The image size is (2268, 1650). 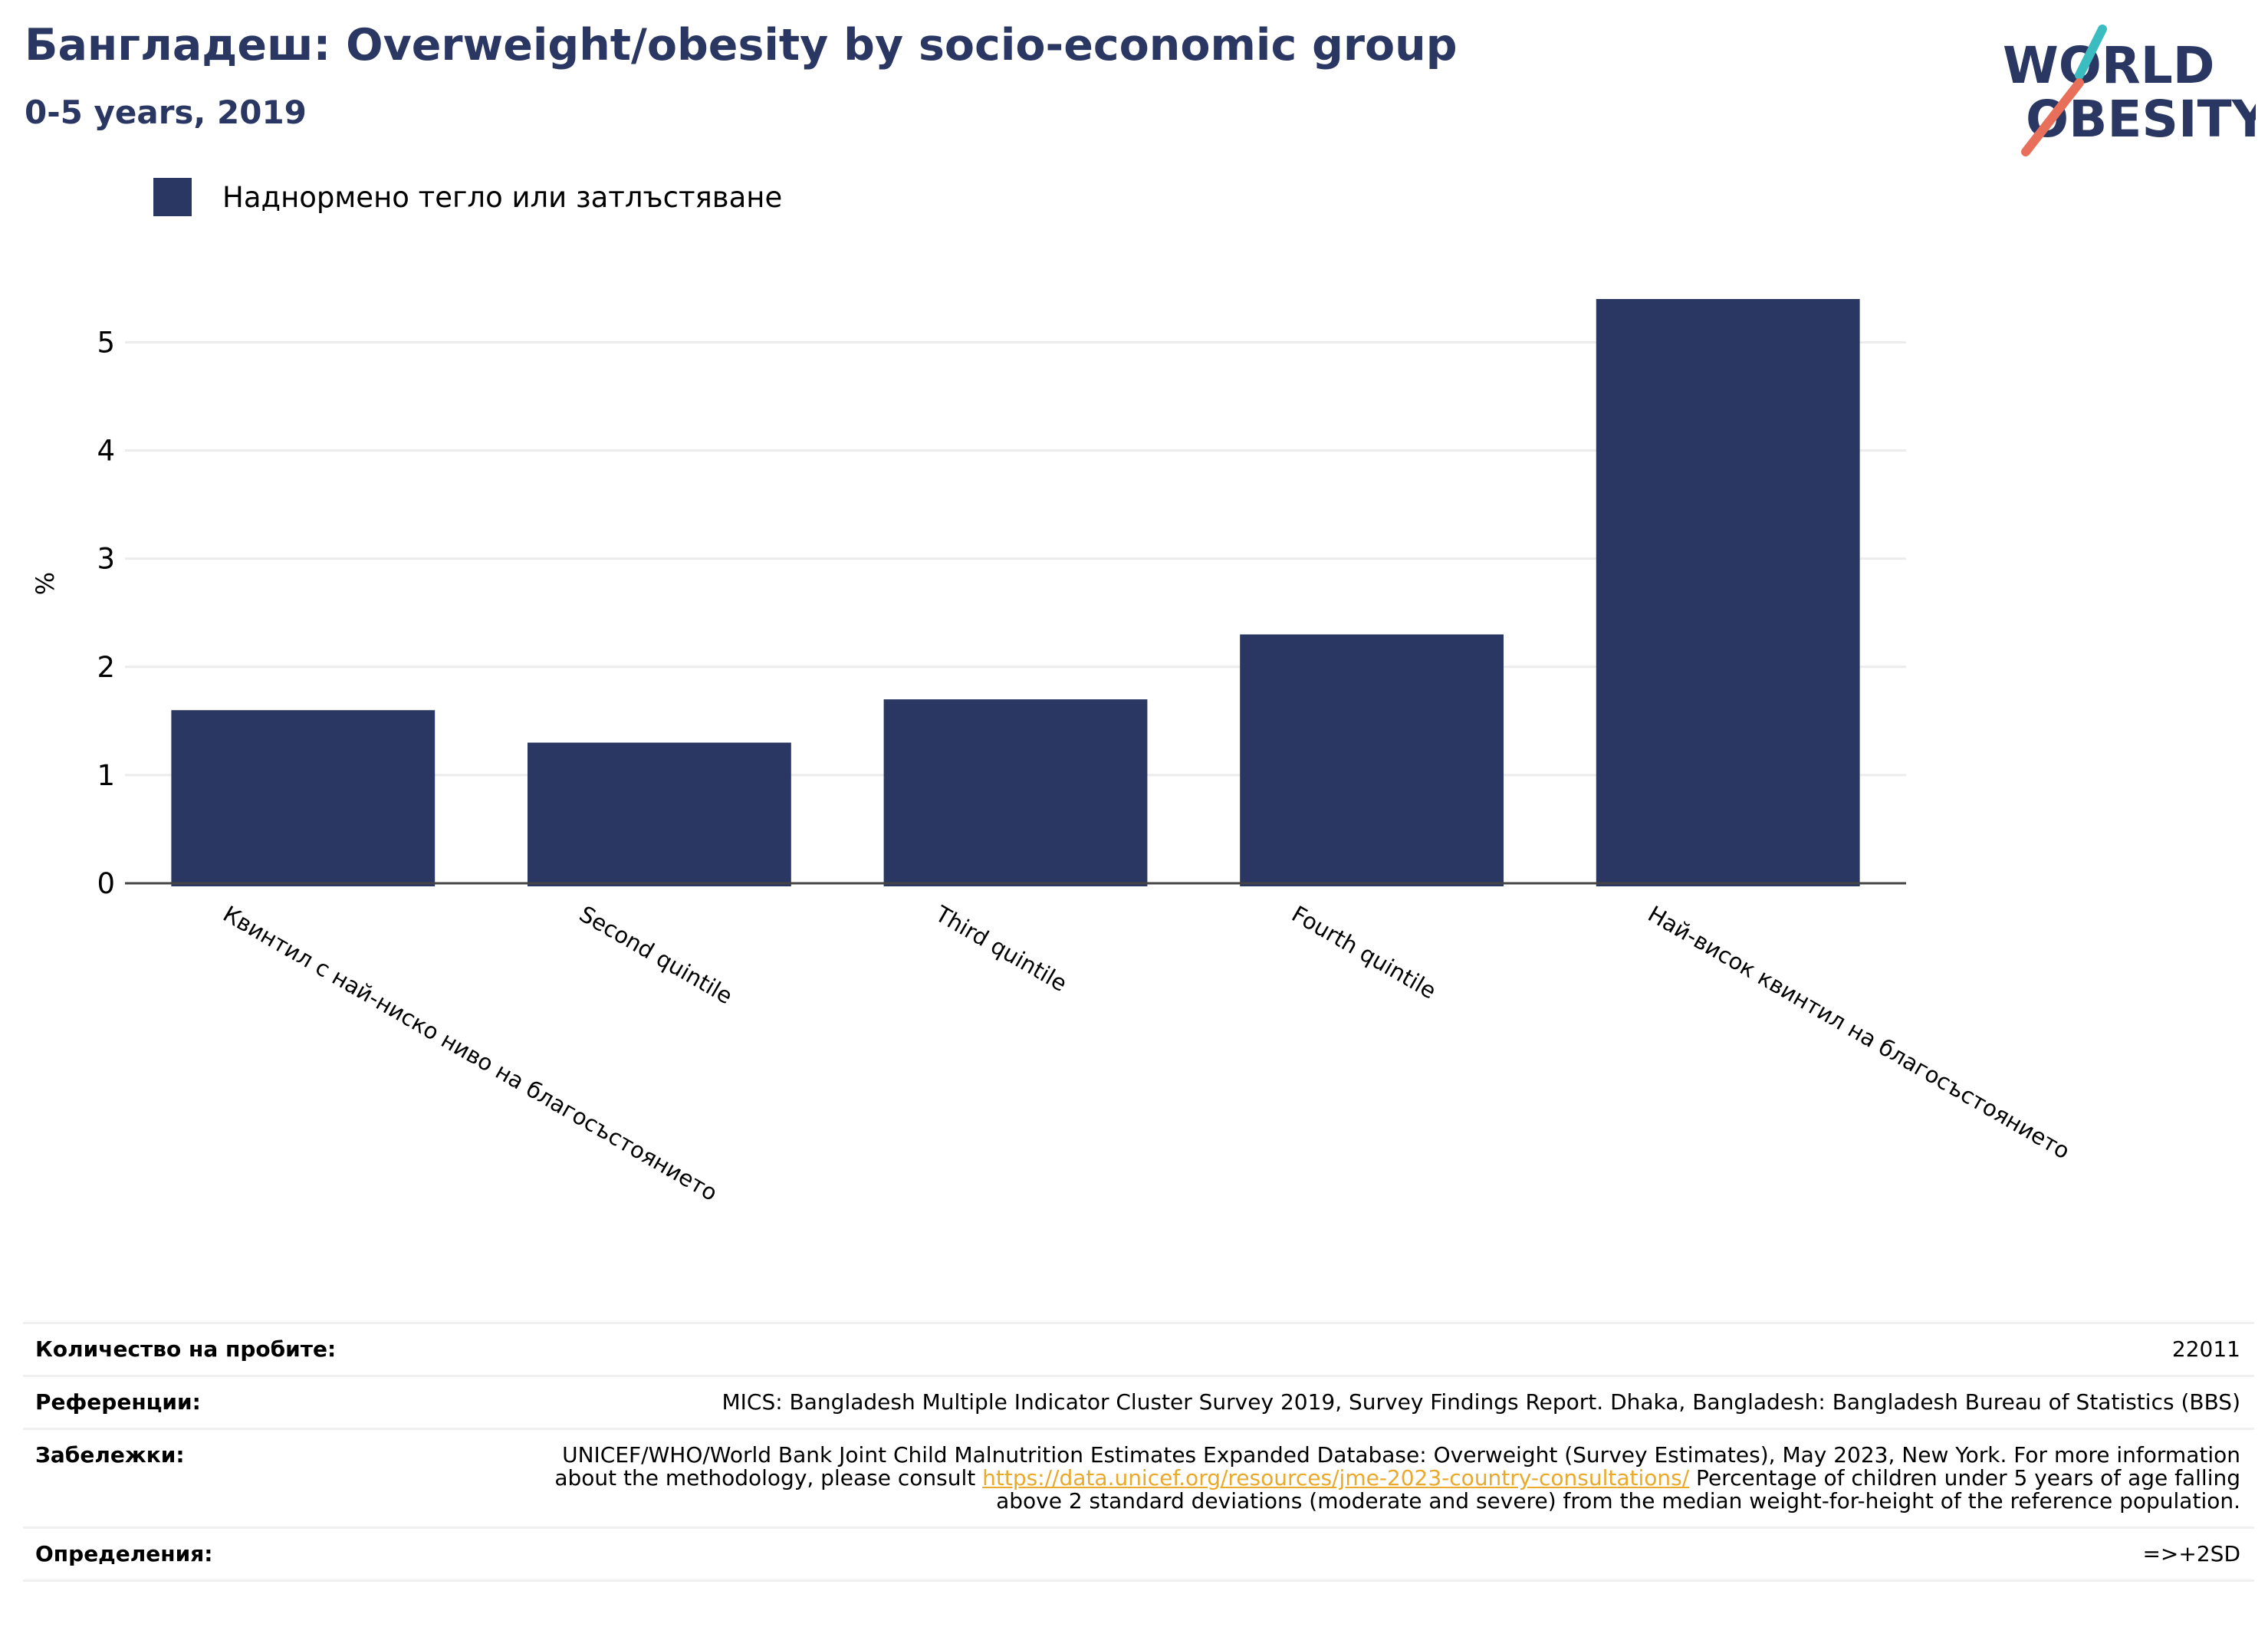 What do you see at coordinates (106, 451) in the screenshot?
I see `y-tick-label: 4` at bounding box center [106, 451].